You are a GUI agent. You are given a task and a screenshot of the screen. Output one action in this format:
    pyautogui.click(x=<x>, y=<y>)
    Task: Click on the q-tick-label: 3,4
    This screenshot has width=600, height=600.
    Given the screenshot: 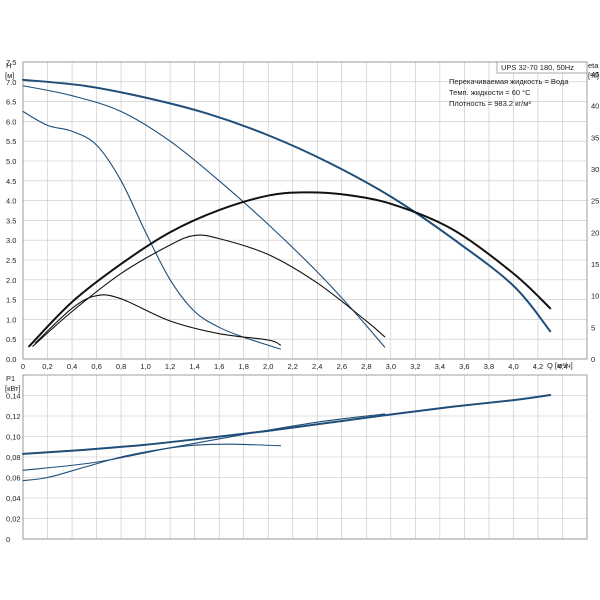 What is the action you would take?
    pyautogui.click(x=440, y=366)
    